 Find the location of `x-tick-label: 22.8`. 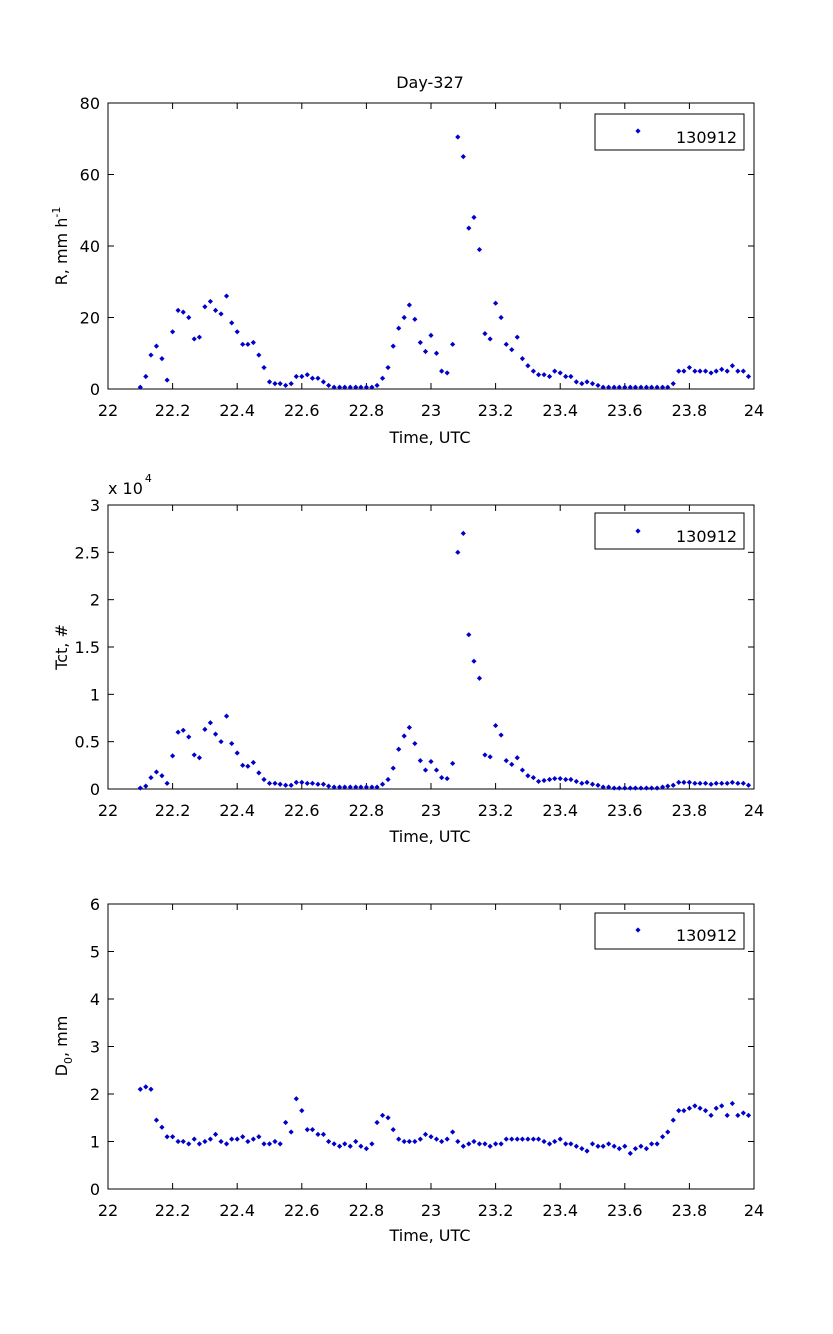

x-tick-label: 22.8 is located at coordinates (367, 810).